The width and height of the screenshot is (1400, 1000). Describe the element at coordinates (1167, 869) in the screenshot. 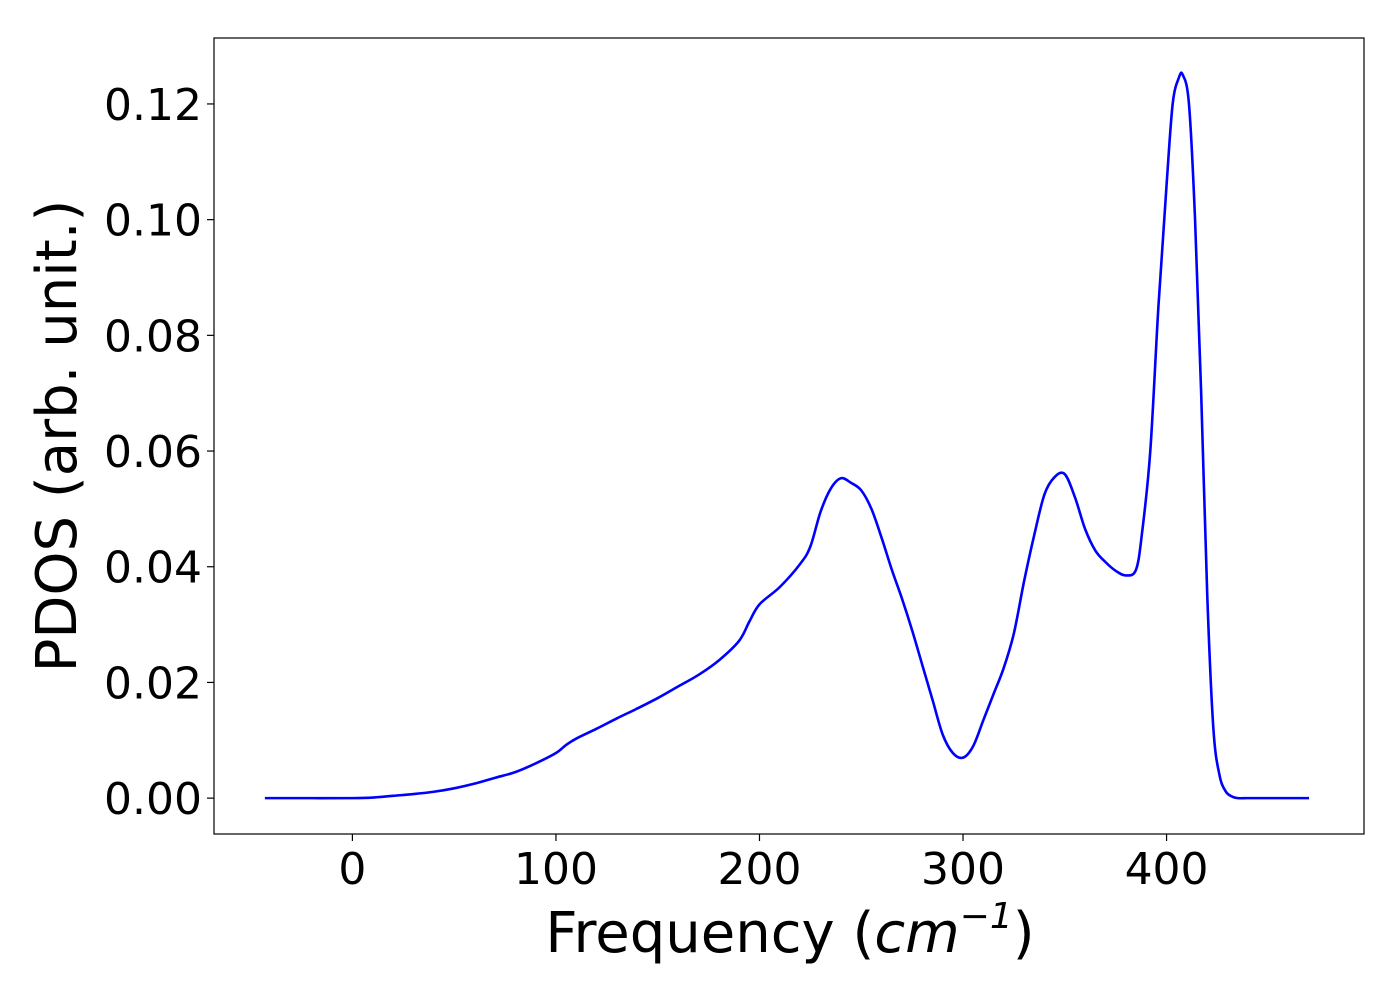

I see `x-tick-label: 400` at that location.